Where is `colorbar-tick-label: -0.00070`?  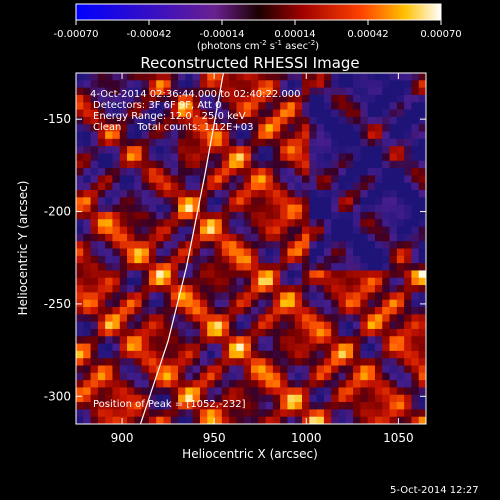 colorbar-tick-label: -0.00070 is located at coordinates (76, 34).